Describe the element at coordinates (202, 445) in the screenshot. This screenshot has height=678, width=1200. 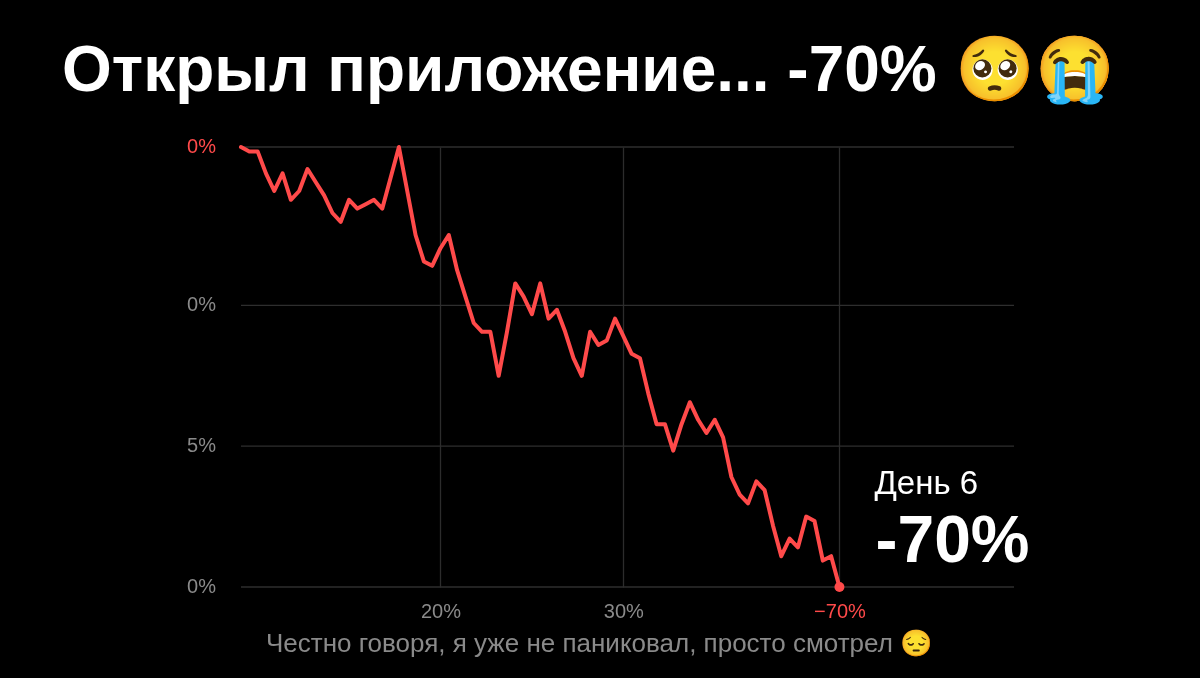
I see `text: 5%` at that location.